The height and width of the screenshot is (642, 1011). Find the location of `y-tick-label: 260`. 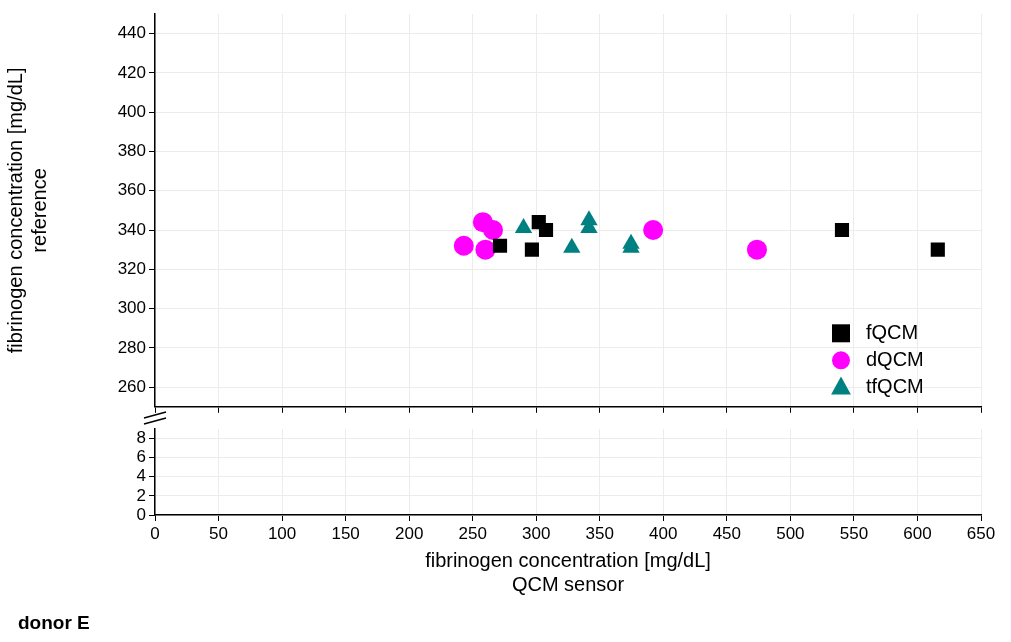

y-tick-label: 260 is located at coordinates (131, 386).